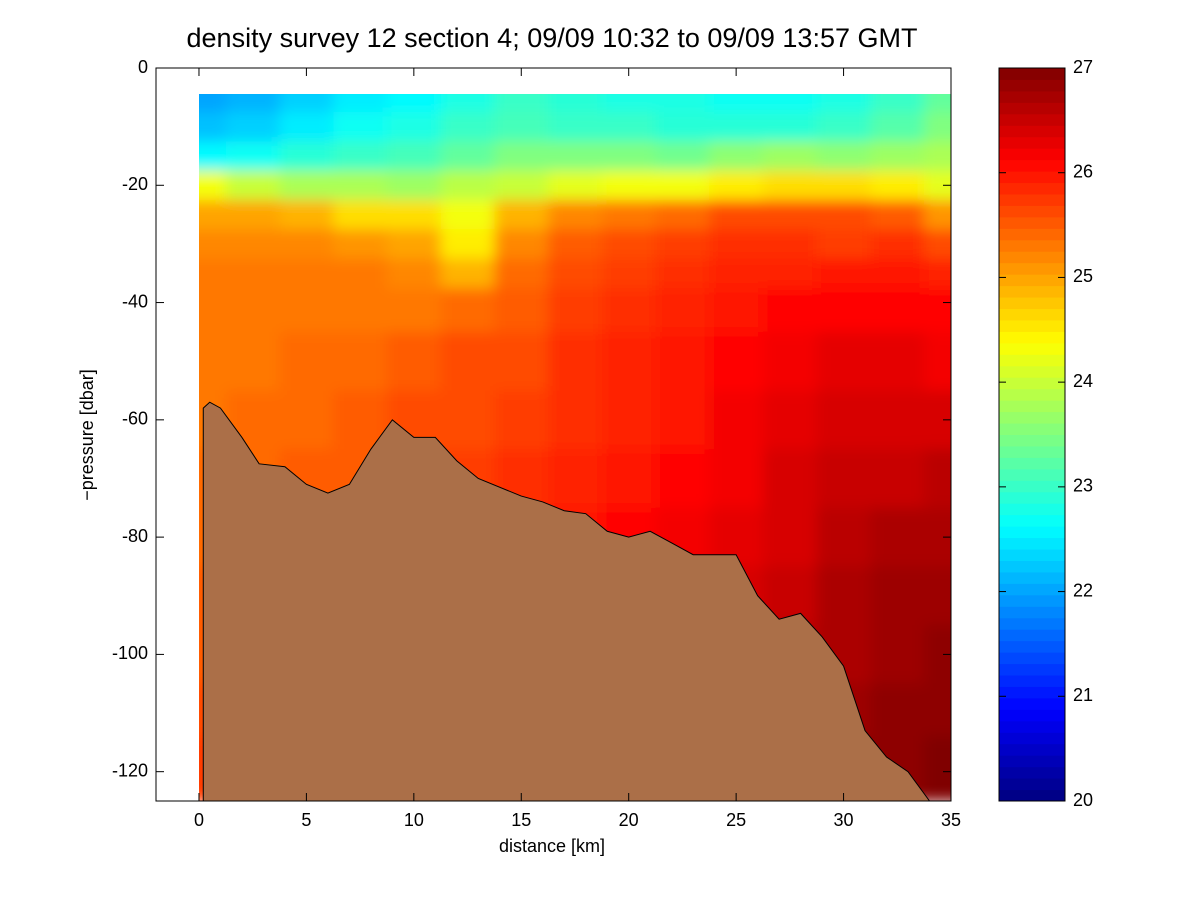 Image resolution: width=1201 pixels, height=906 pixels. What do you see at coordinates (1083, 276) in the screenshot?
I see `colorbar-tick-label: 25` at bounding box center [1083, 276].